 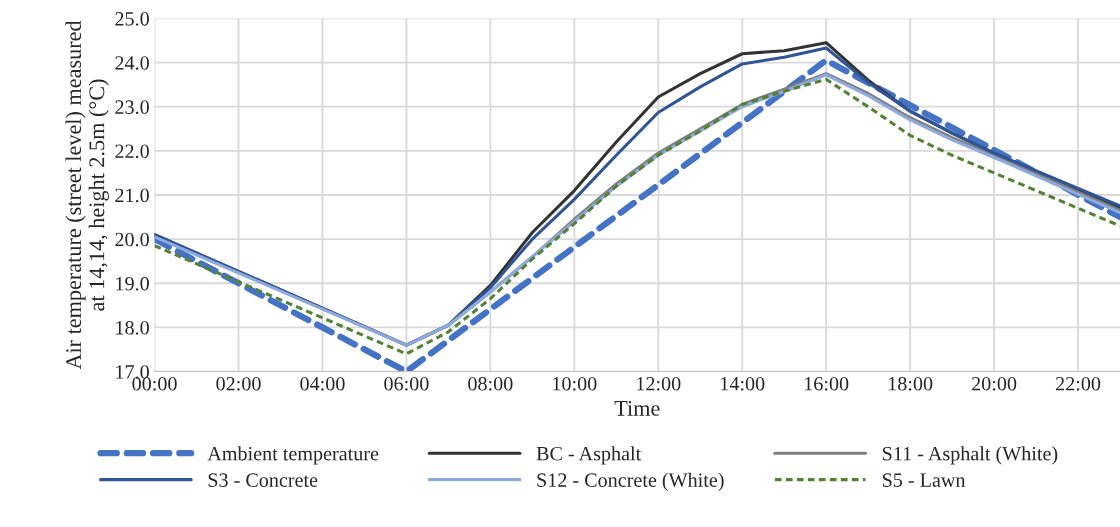 I want to click on x-tick-label: 22:00, so click(x=1078, y=383).